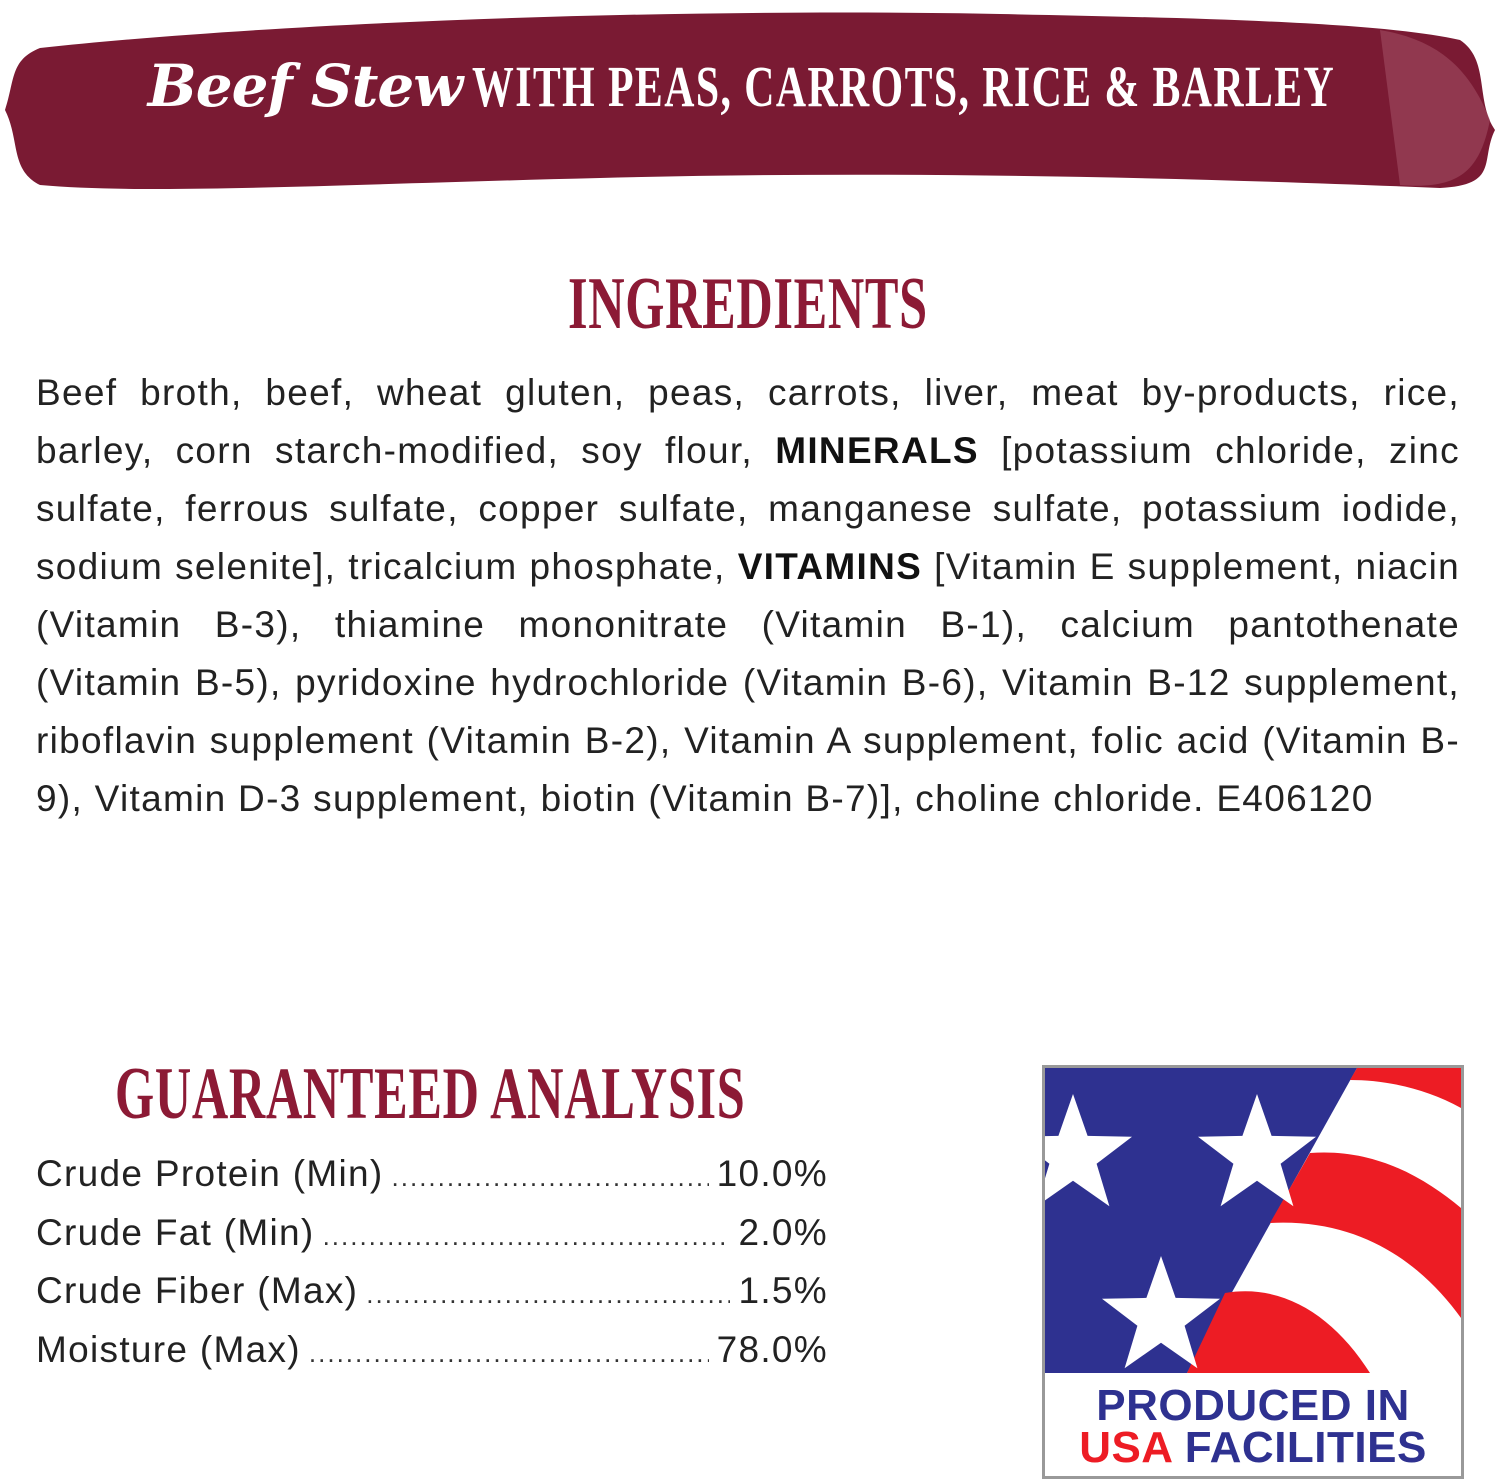 The height and width of the screenshot is (1483, 1500). I want to click on analysis-value: 2.0%, so click(783, 1232).